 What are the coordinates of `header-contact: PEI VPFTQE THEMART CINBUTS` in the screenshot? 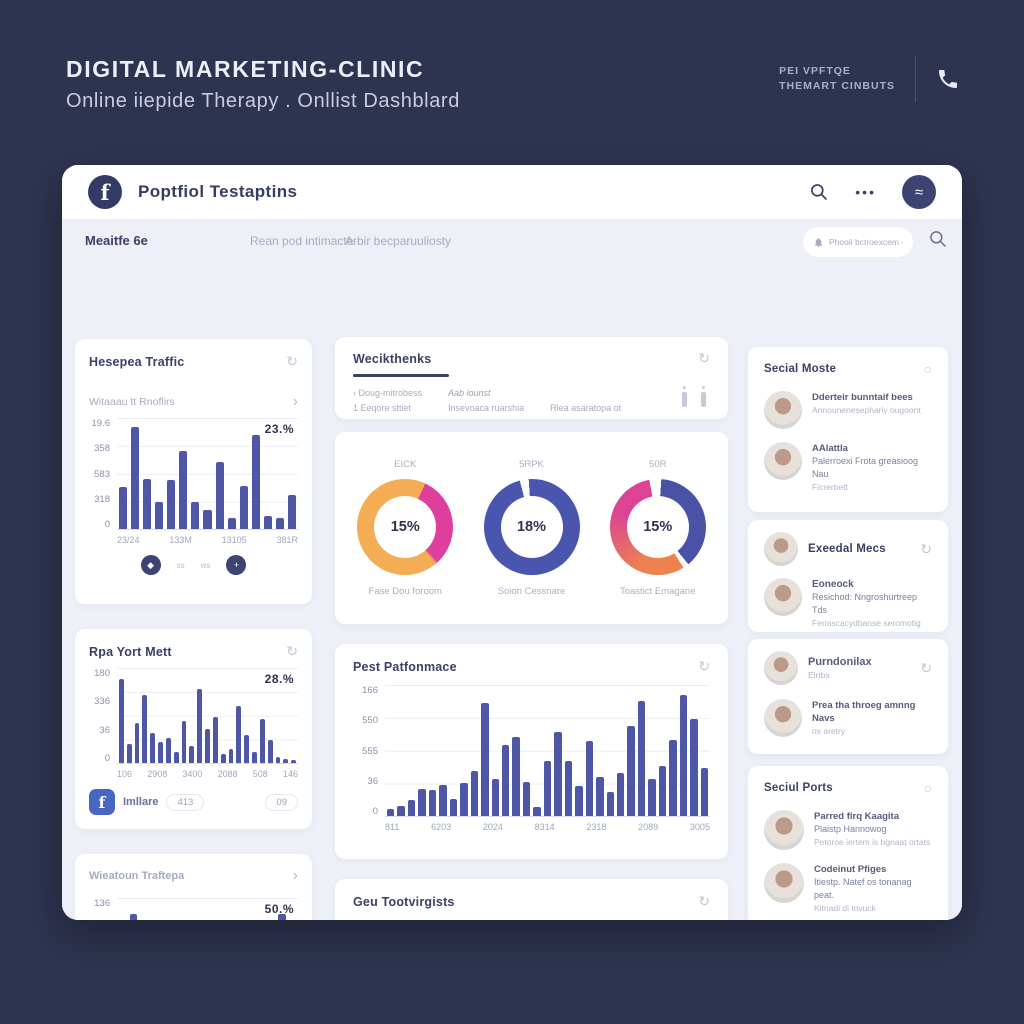 It's located at (869, 79).